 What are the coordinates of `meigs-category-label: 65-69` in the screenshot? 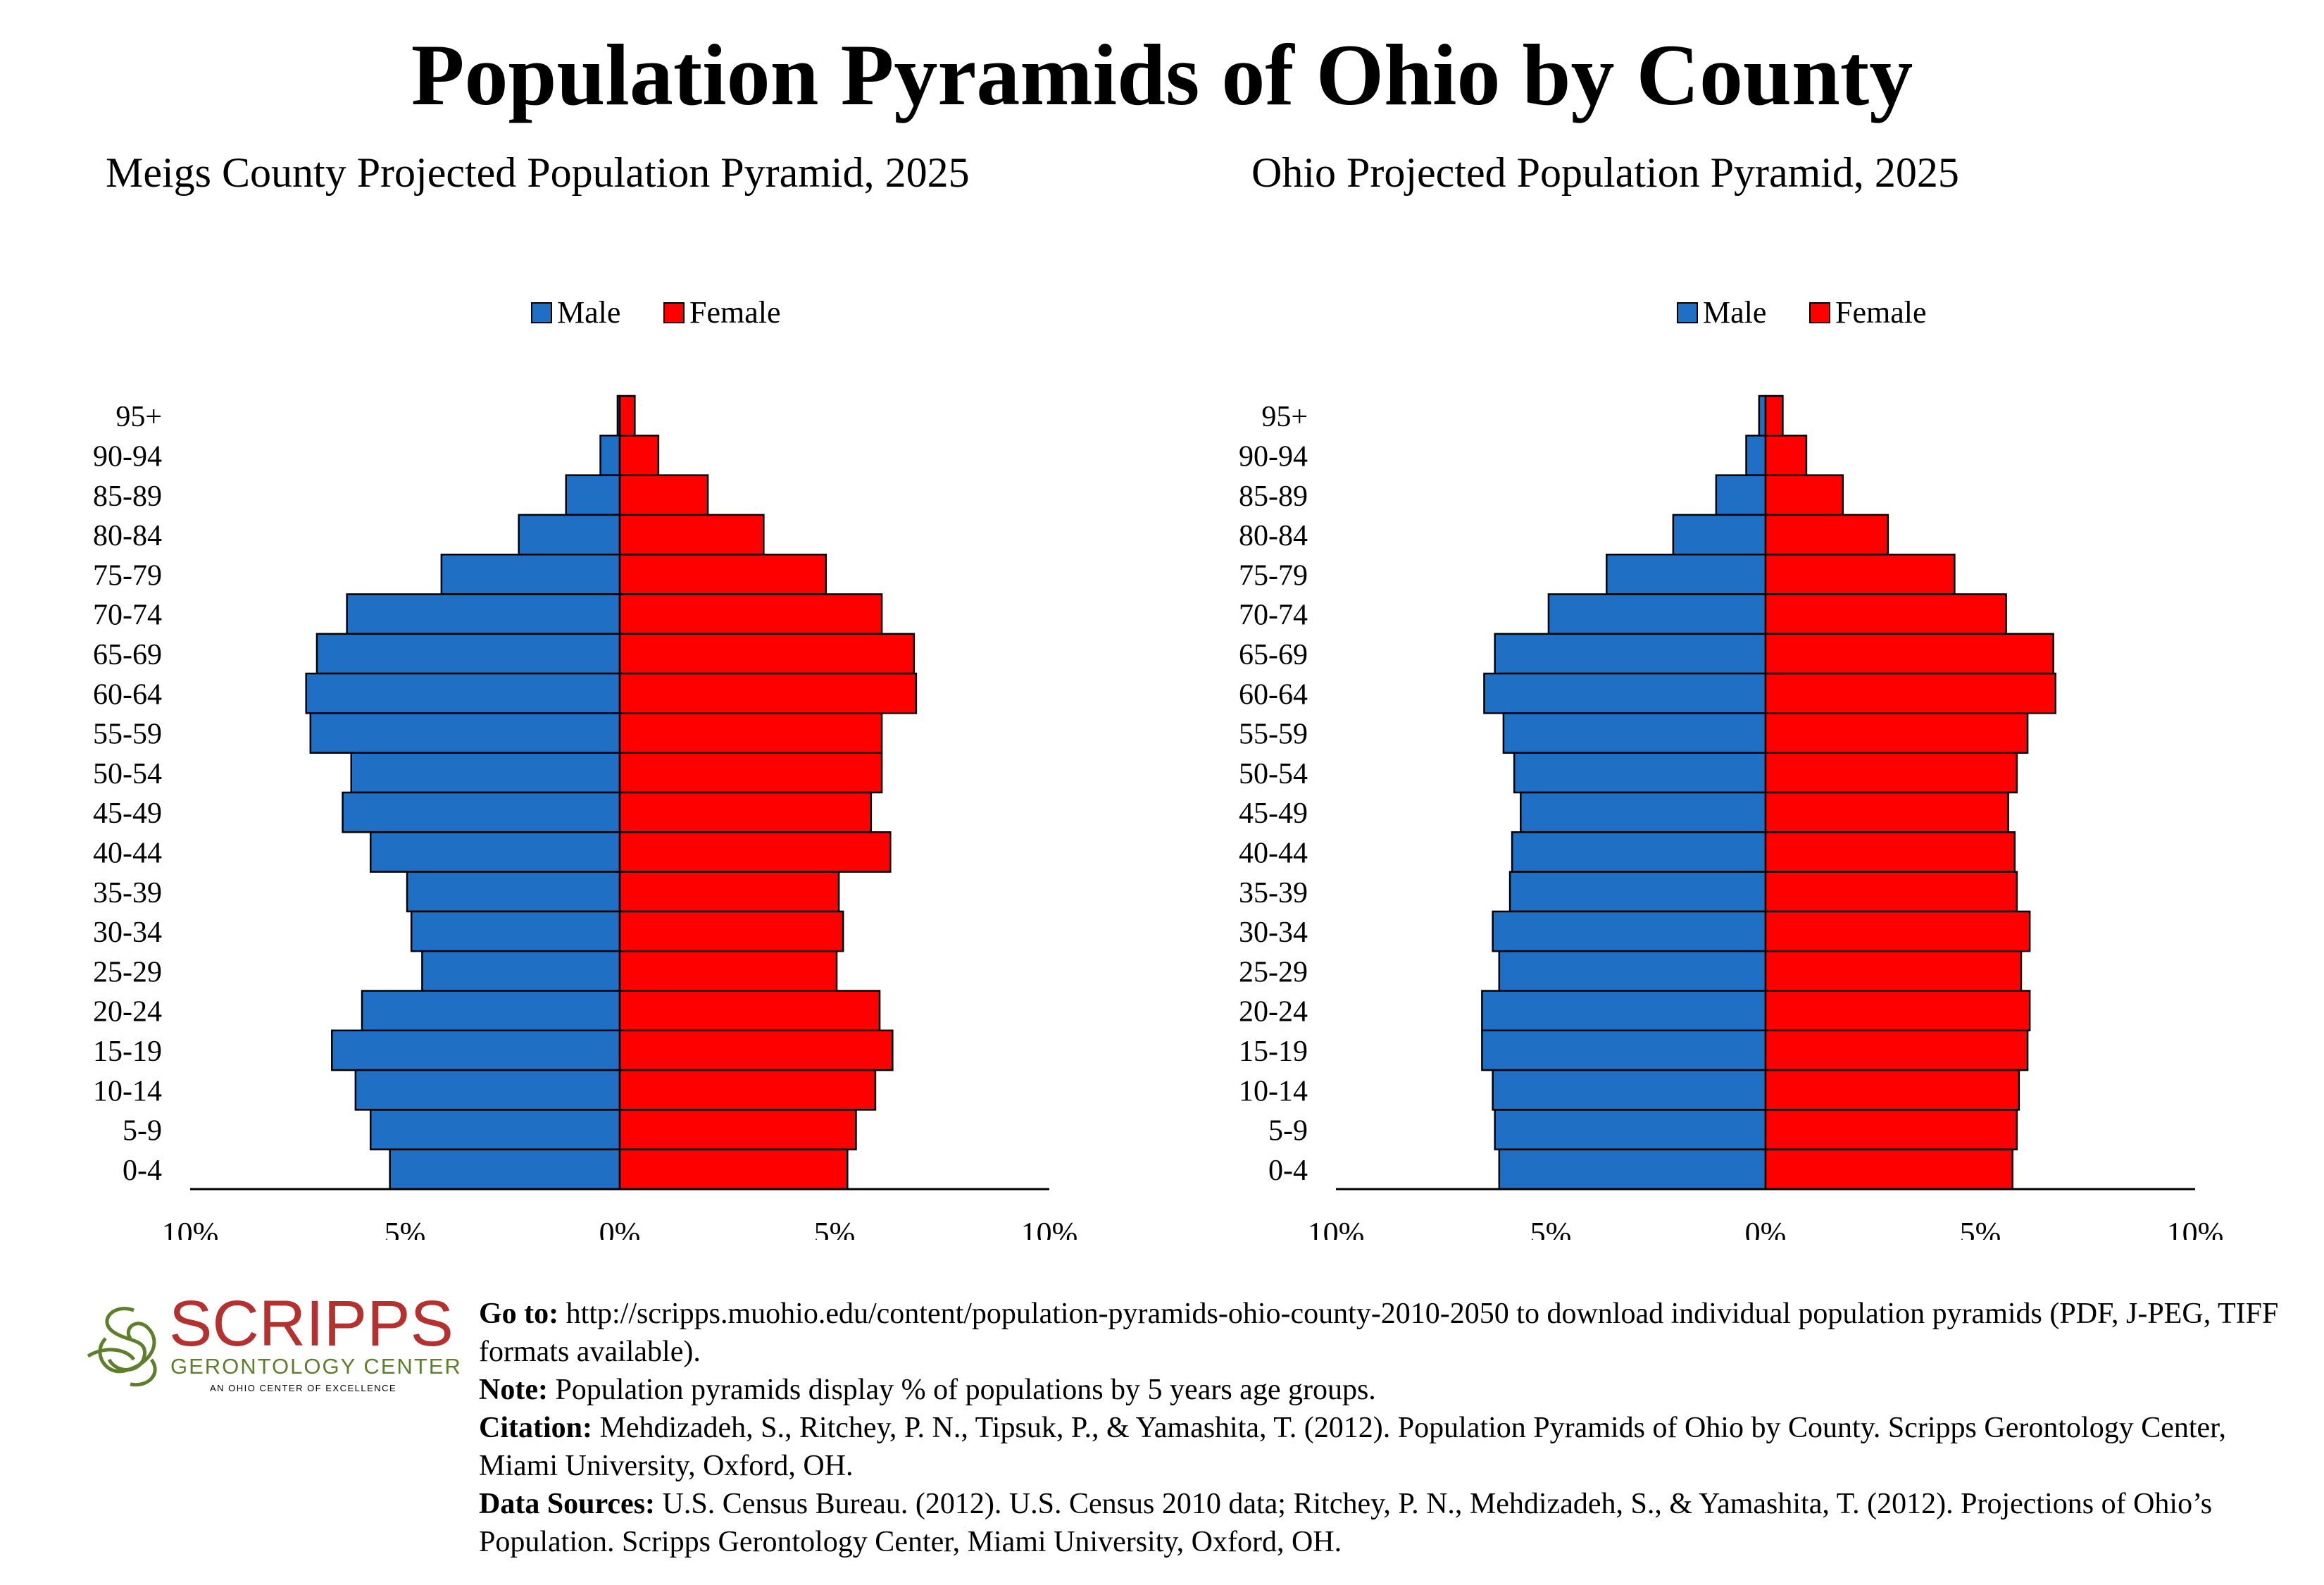 It's located at (128, 655).